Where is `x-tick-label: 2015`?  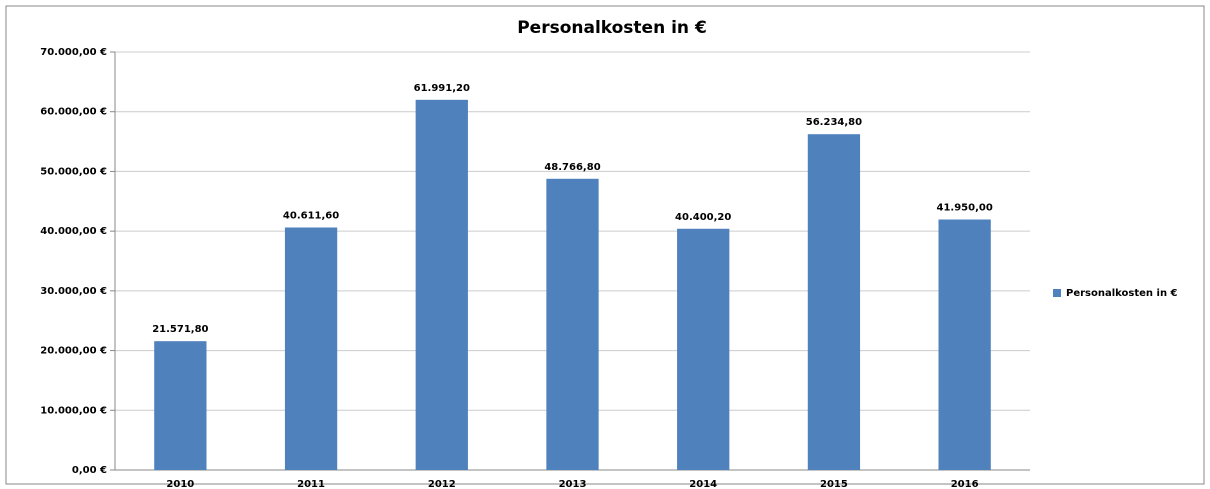
x-tick-label: 2015 is located at coordinates (834, 484).